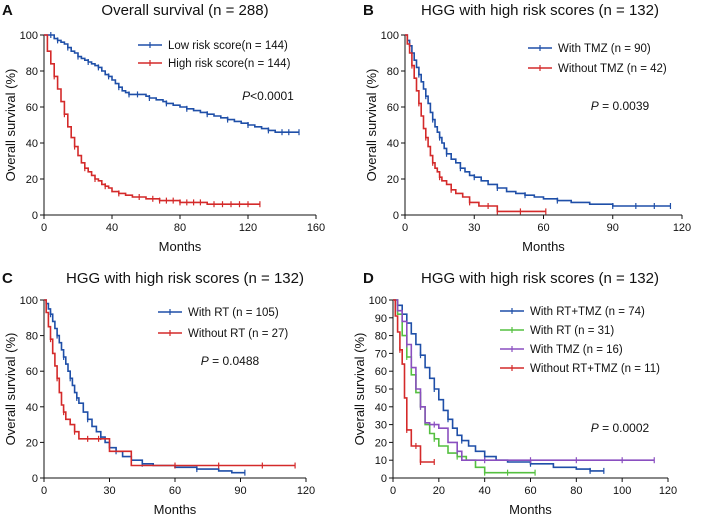  What do you see at coordinates (316, 228) in the screenshot?
I see `x-tick-label: 160` at bounding box center [316, 228].